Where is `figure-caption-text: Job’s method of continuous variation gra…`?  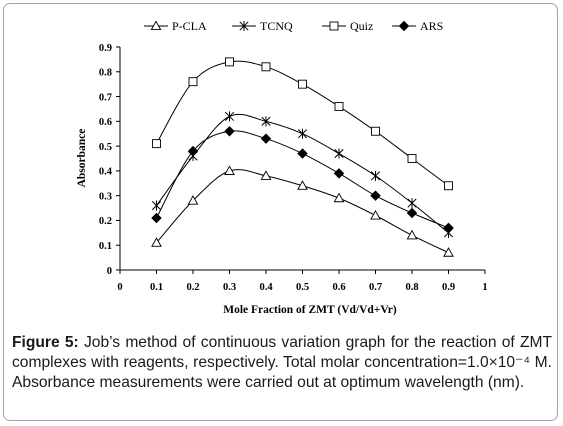
figure-caption-text: Job’s method of continuous variation gra… is located at coordinates (282, 362).